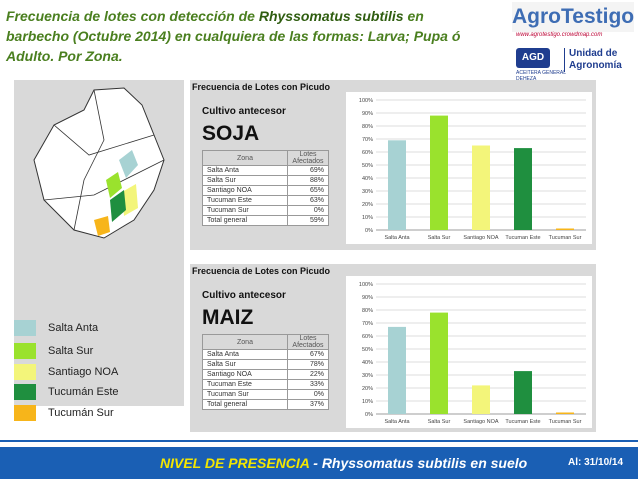 The height and width of the screenshot is (479, 638). What do you see at coordinates (308, 374) in the screenshot?
I see `table-cell: 22%` at bounding box center [308, 374].